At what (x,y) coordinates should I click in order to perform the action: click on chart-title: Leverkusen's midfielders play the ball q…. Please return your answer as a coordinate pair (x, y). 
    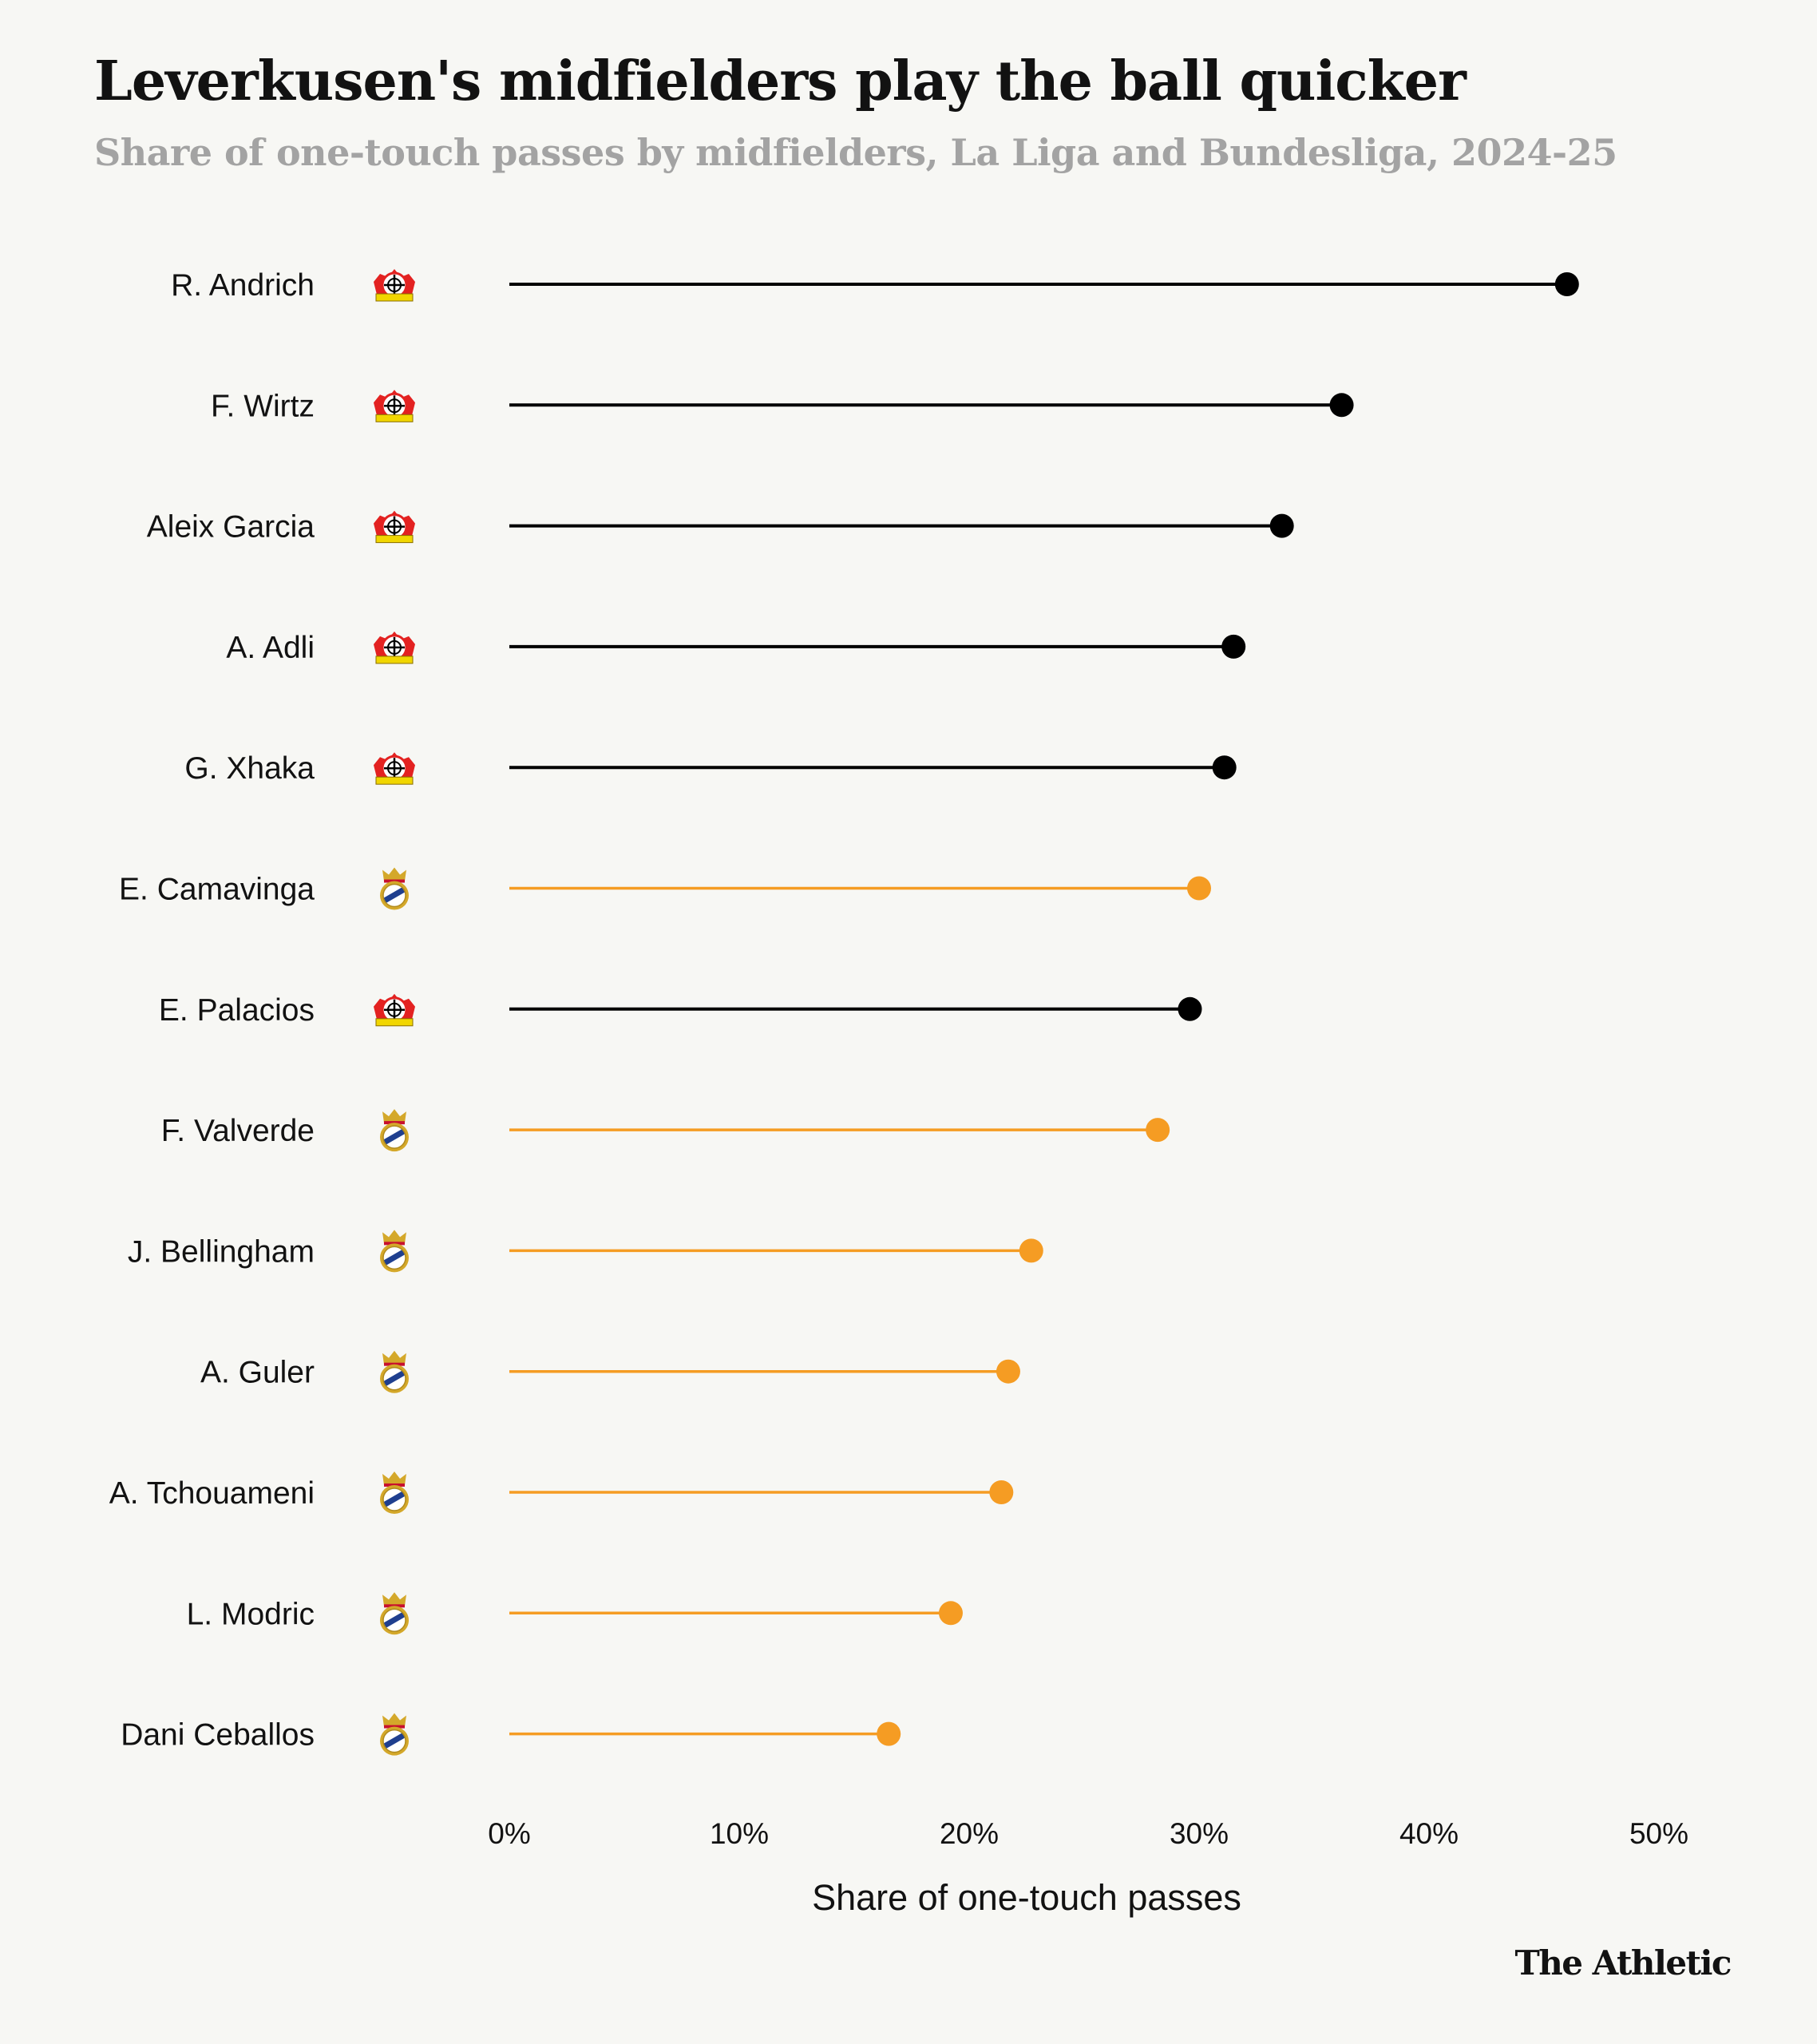
    Looking at the image, I should click on (780, 81).